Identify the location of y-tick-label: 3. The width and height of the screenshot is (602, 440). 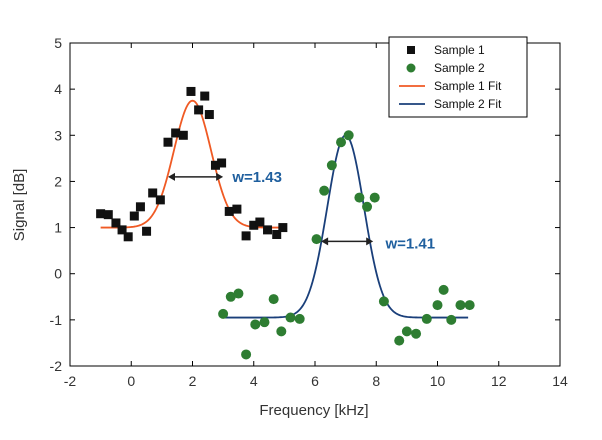
(58, 135).